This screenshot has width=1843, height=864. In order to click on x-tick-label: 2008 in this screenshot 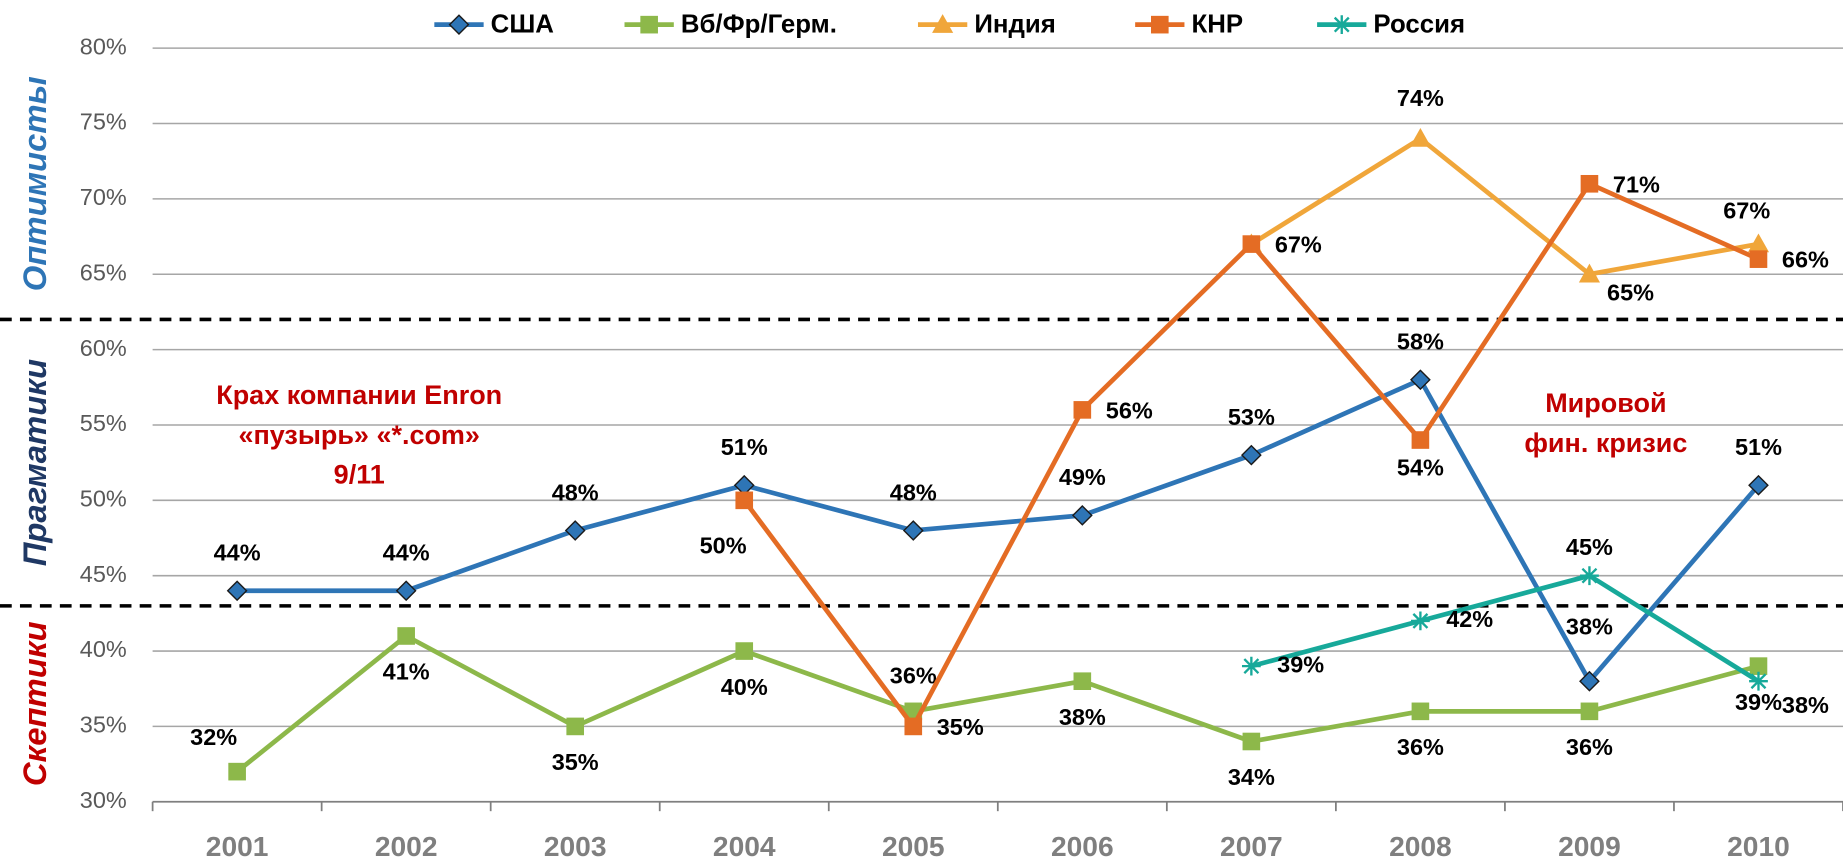, I will do `click(1420, 846)`.